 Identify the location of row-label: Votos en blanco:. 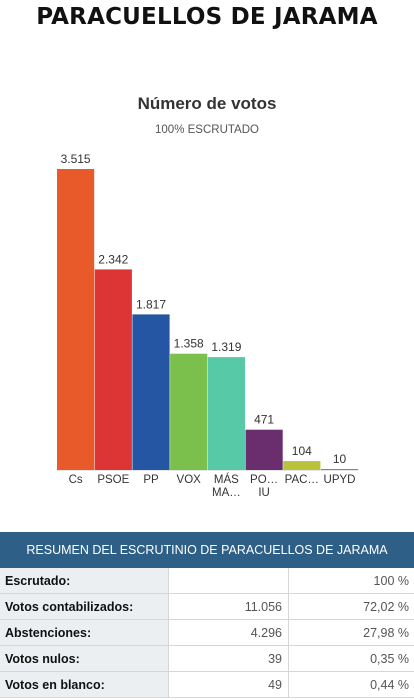
(84, 684).